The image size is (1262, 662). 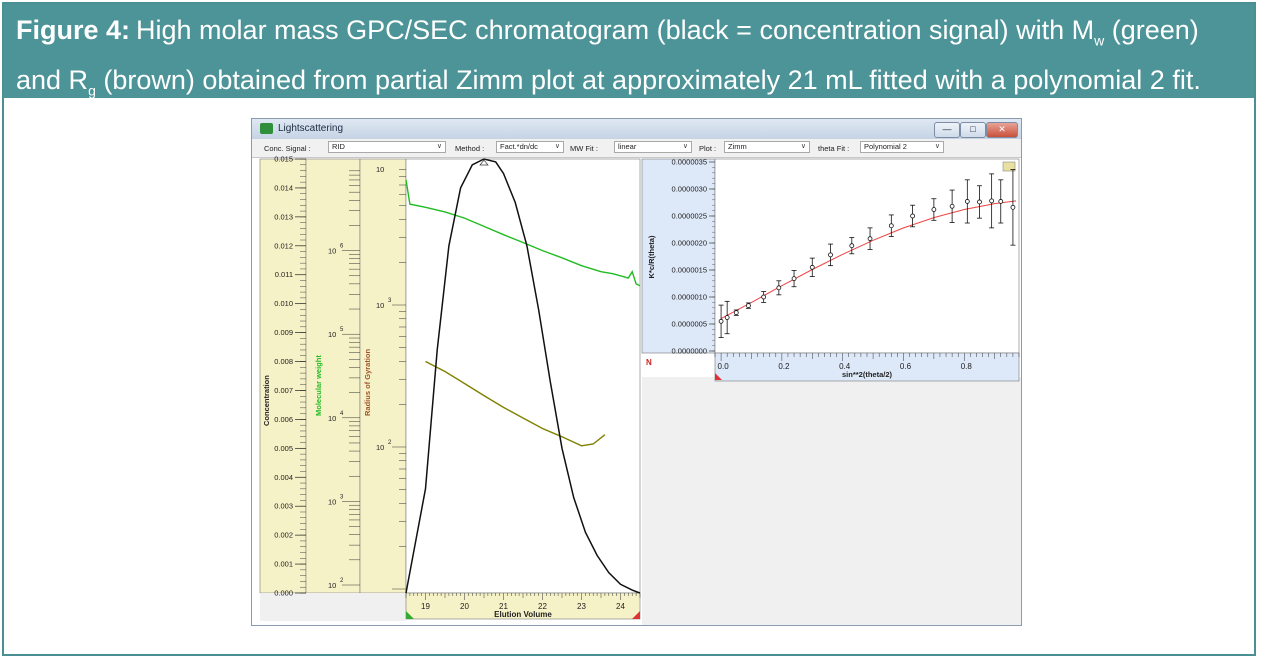 What do you see at coordinates (283, 187) in the screenshot?
I see `conc-tick-label: 0.014` at bounding box center [283, 187].